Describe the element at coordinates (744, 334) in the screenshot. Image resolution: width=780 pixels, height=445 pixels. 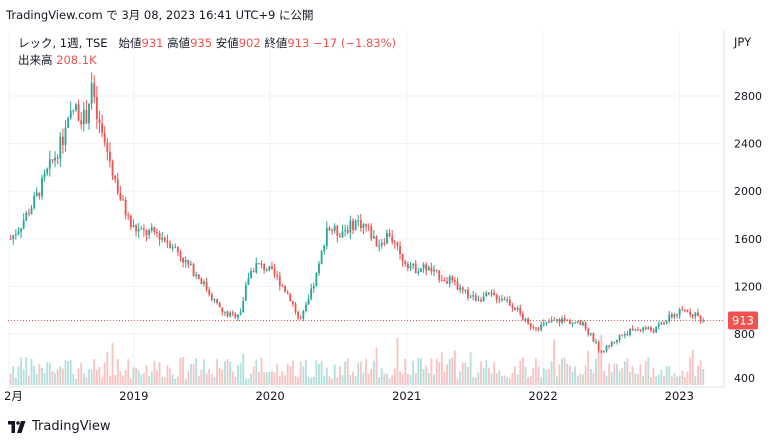
I see `y-tick-label: 800` at that location.